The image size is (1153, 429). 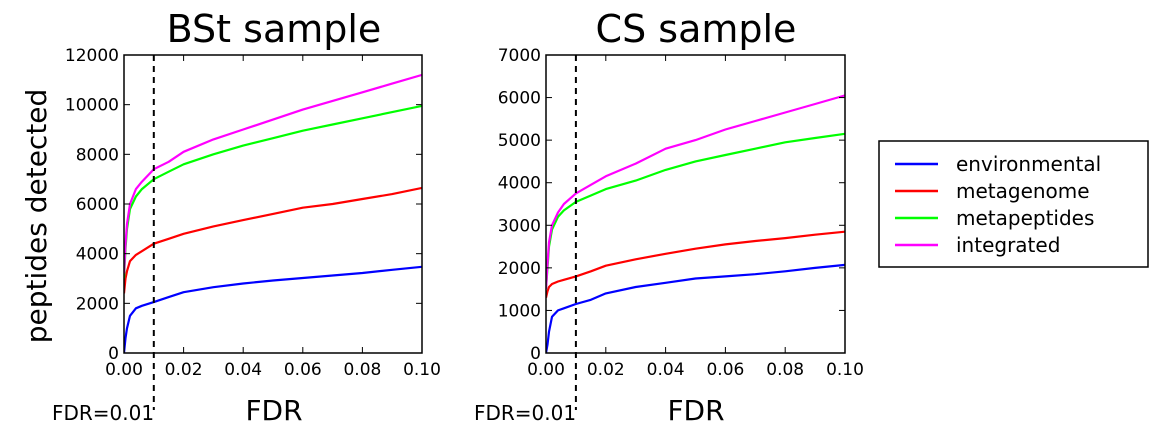 What do you see at coordinates (274, 29) in the screenshot?
I see `chart-title: BSt sample` at bounding box center [274, 29].